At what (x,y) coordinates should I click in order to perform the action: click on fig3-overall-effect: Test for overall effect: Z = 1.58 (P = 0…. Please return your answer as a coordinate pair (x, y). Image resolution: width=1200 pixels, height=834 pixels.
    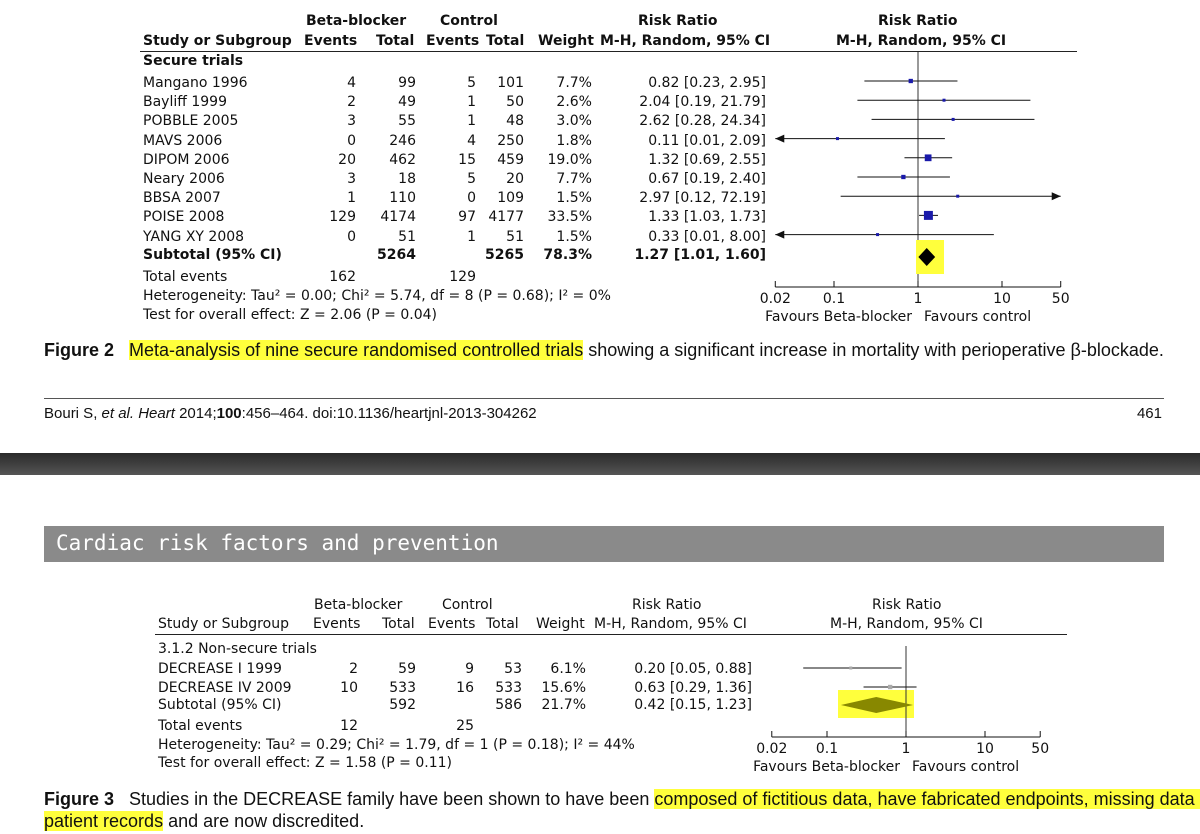
    Looking at the image, I should click on (305, 763).